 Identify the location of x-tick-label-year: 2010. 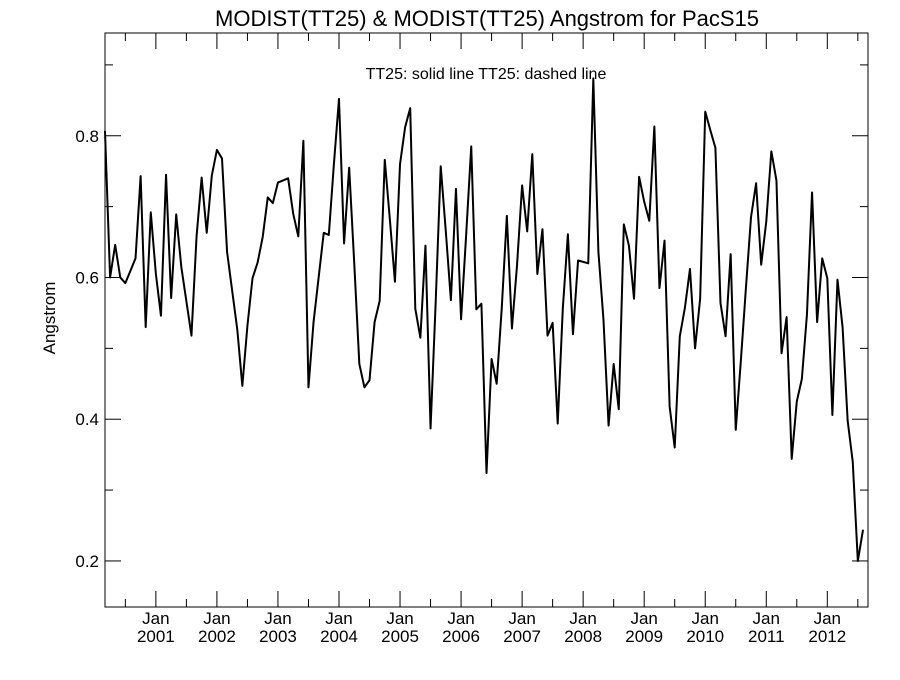
(705, 636).